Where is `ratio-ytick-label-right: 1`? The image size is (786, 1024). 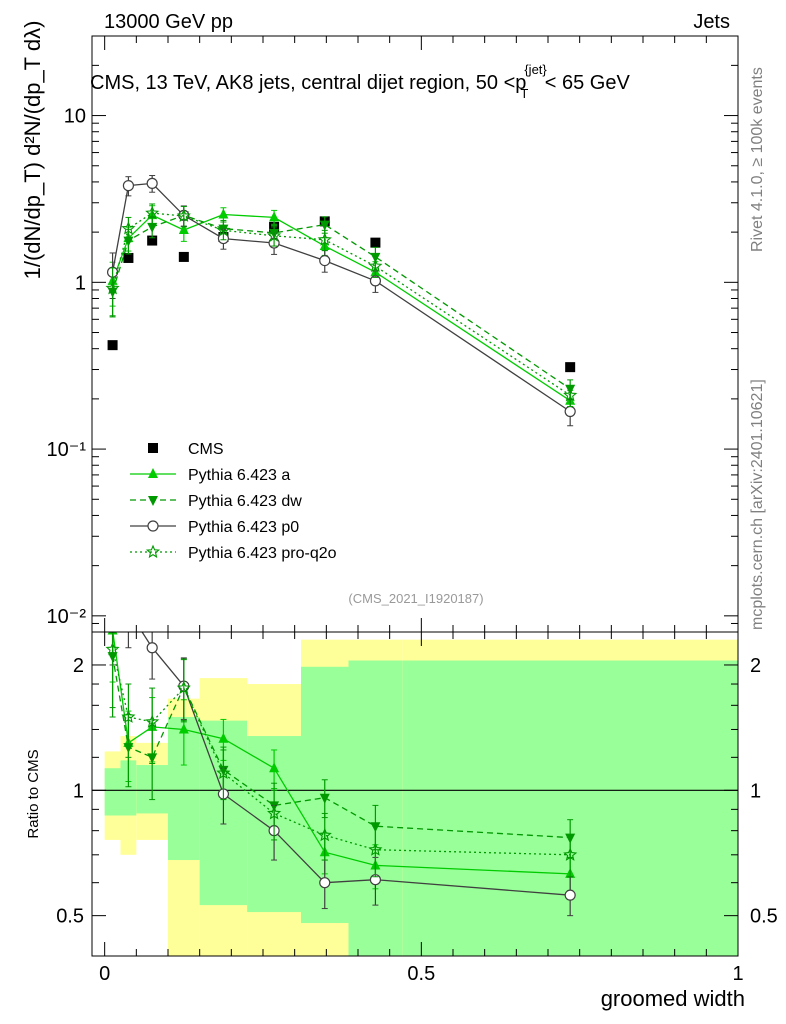
ratio-ytick-label-right: 1 is located at coordinates (755, 791).